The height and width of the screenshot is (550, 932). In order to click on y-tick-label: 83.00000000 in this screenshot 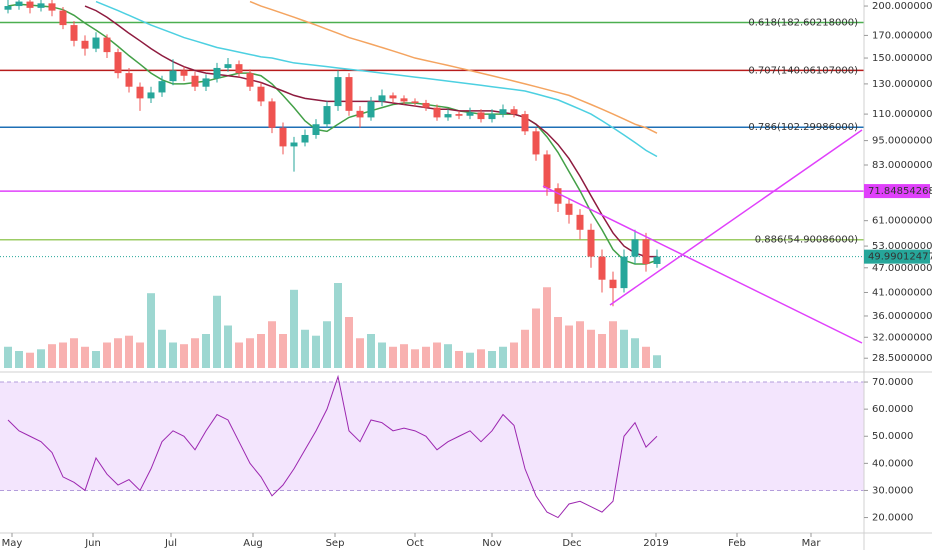, I will do `click(902, 165)`.